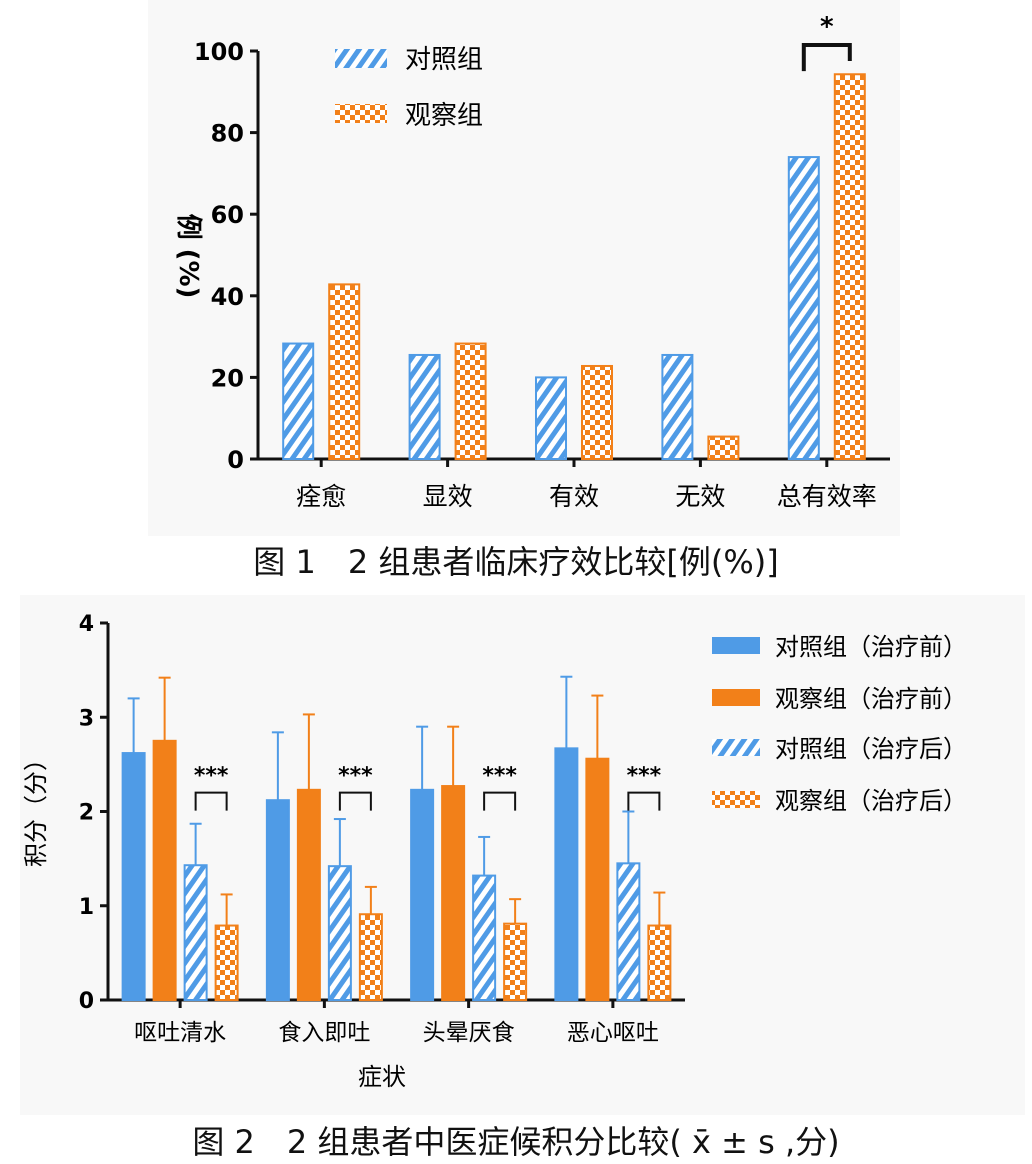 The width and height of the screenshot is (1032, 1164). Describe the element at coordinates (86, 907) in the screenshot. I see `y-tick-label: 1` at that location.